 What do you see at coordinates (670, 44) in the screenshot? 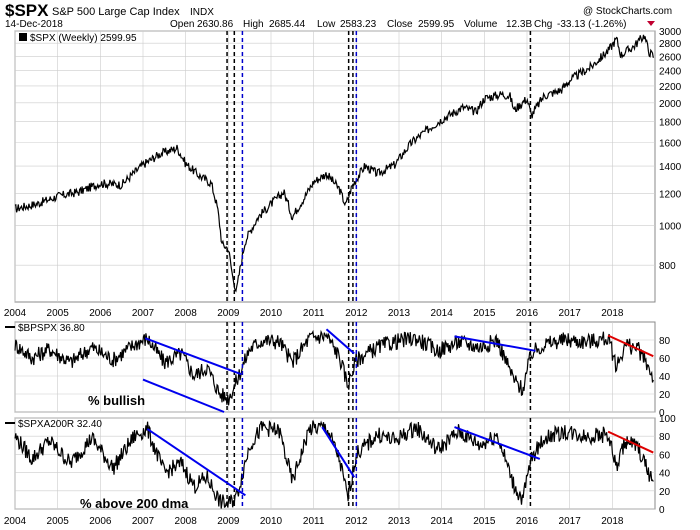
I see `y-tick-label: 2800` at bounding box center [670, 44].